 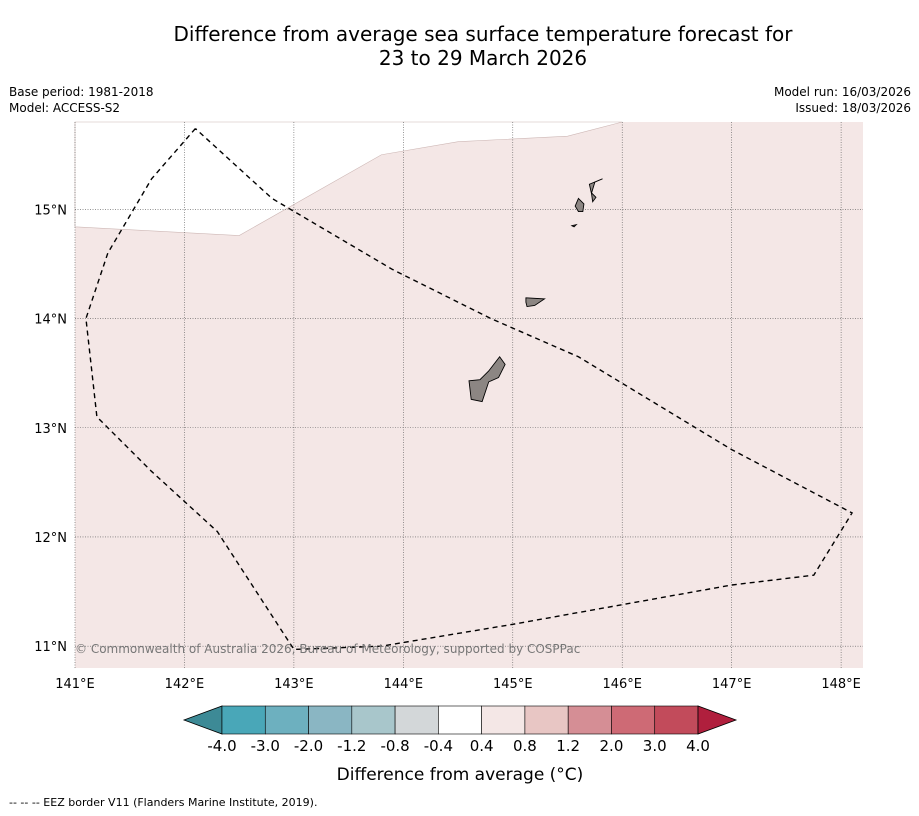 I want to click on colorbar-tick-label: -2.0, so click(x=308, y=746).